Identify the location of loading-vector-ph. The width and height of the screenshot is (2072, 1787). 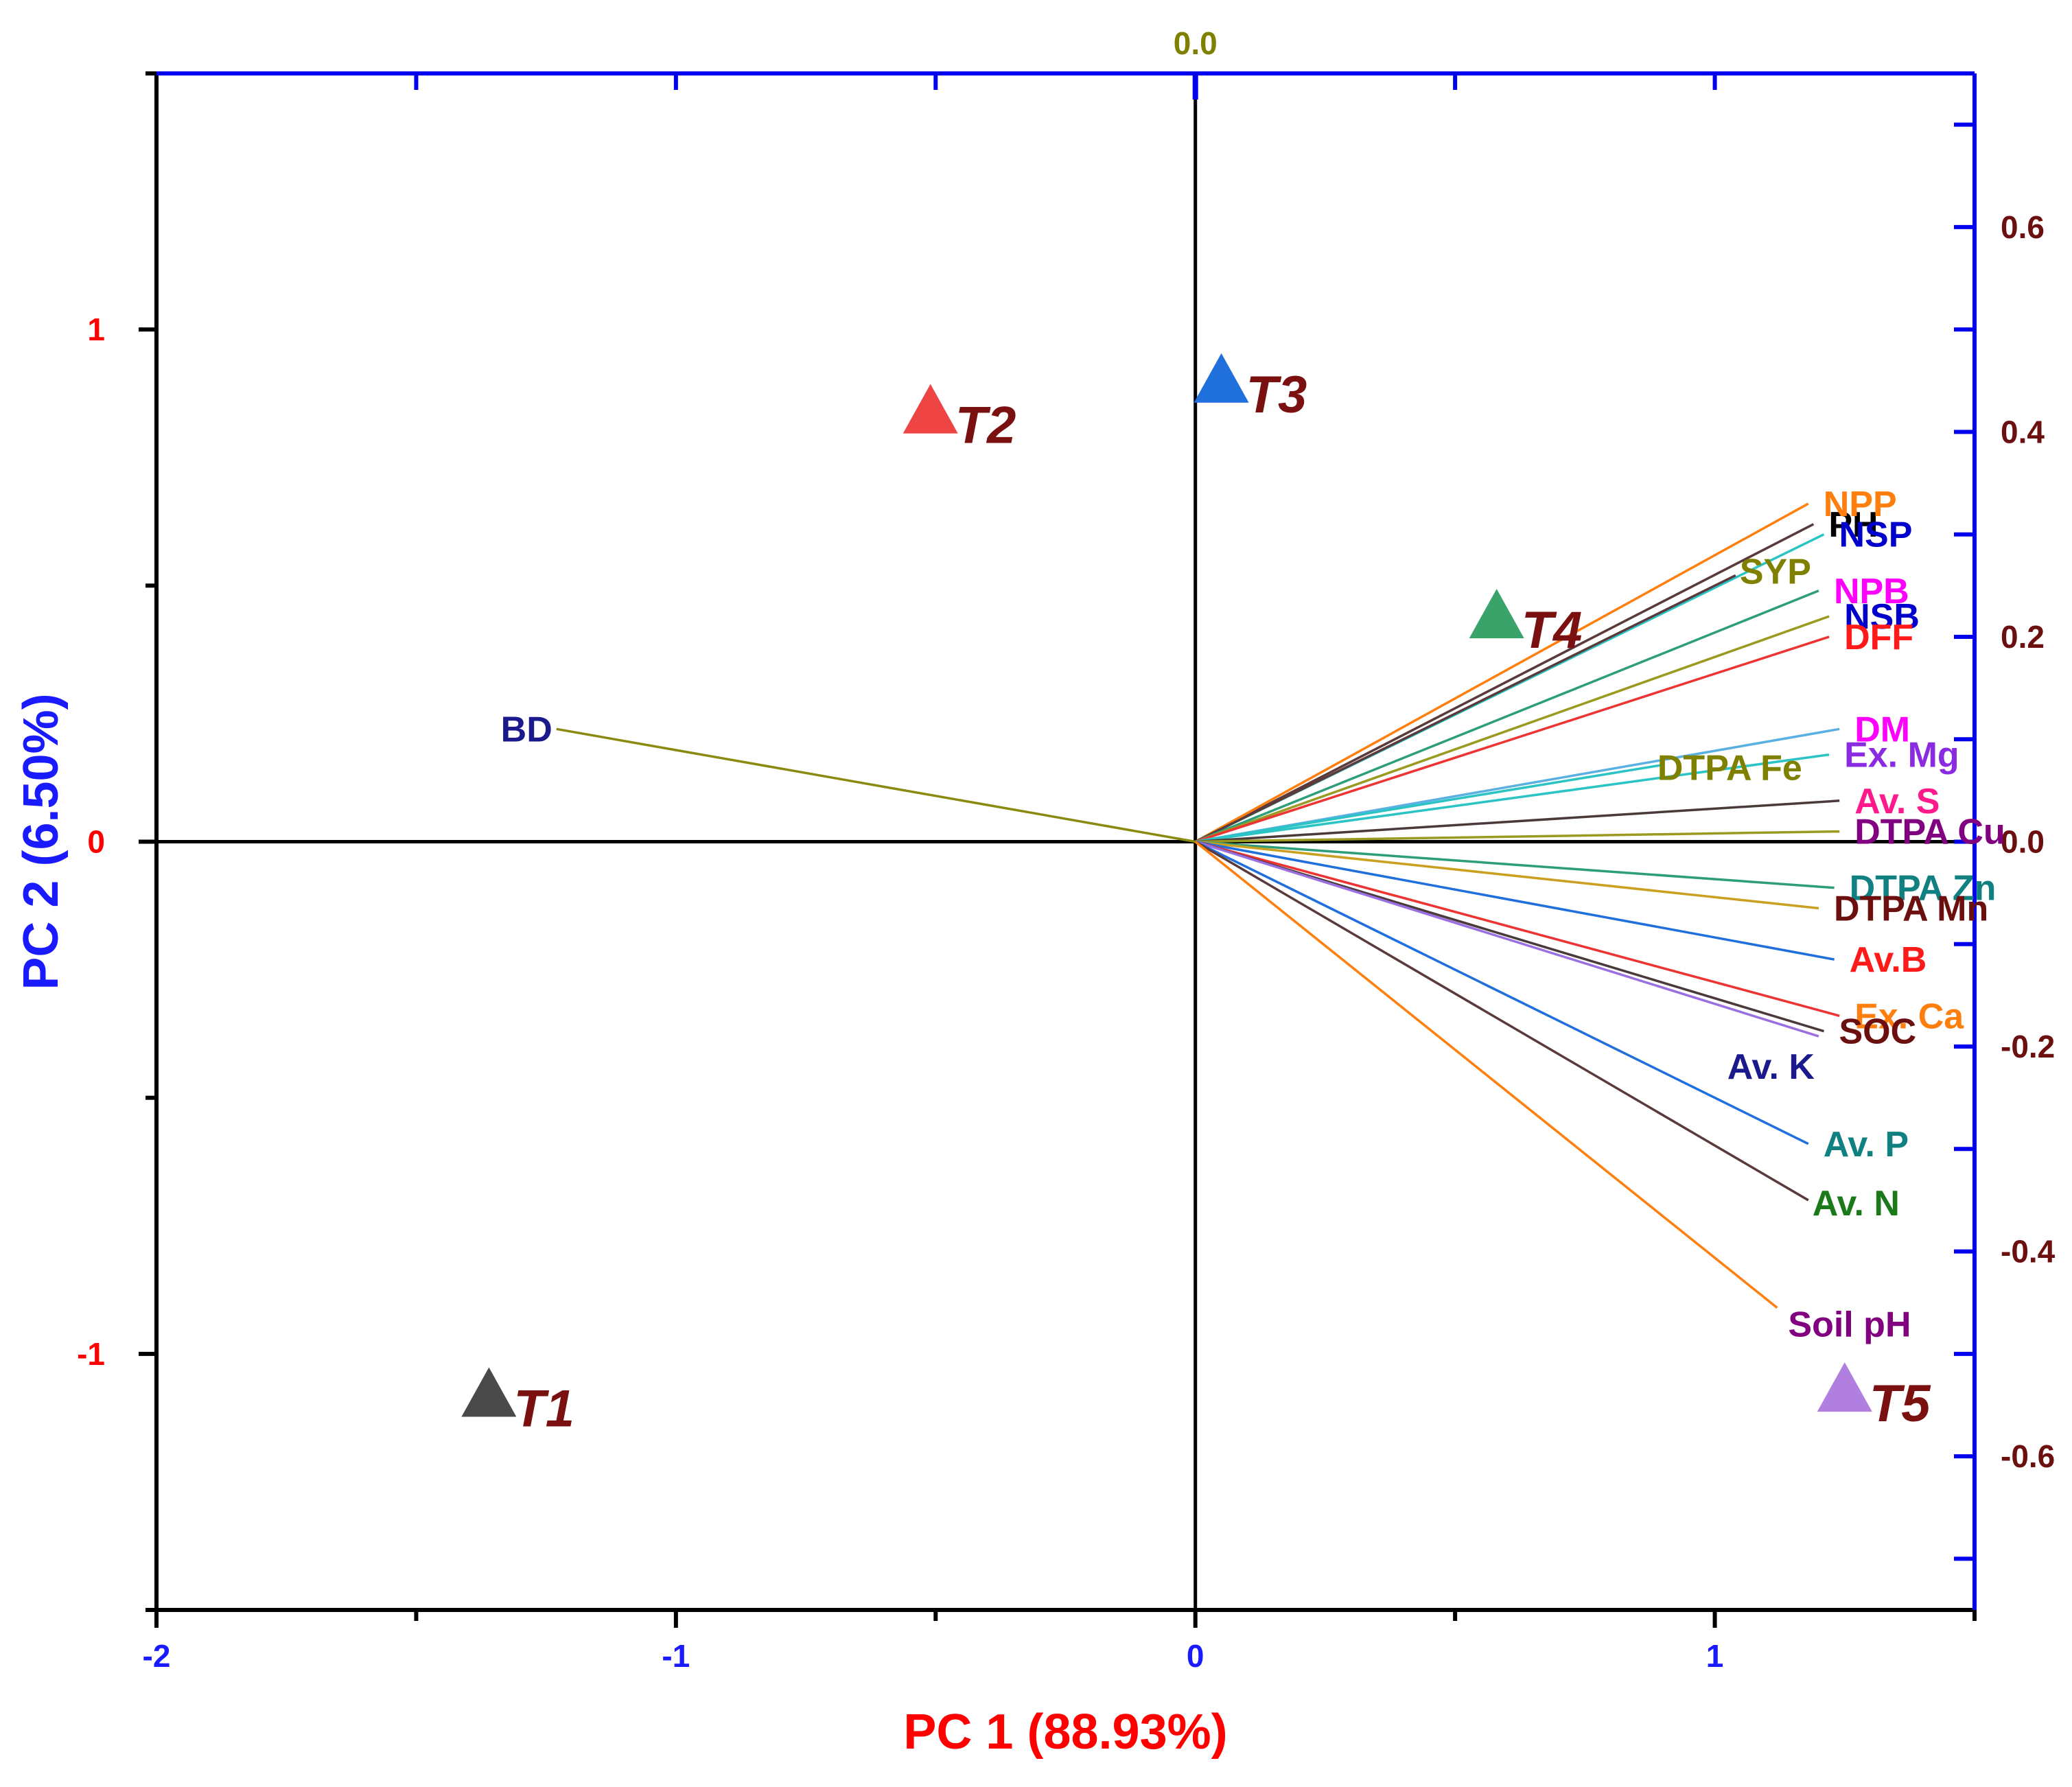
(1504, 683).